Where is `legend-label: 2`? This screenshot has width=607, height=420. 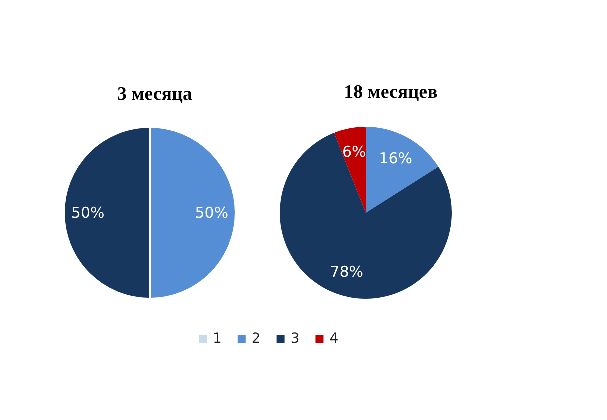 legend-label: 2 is located at coordinates (256, 339).